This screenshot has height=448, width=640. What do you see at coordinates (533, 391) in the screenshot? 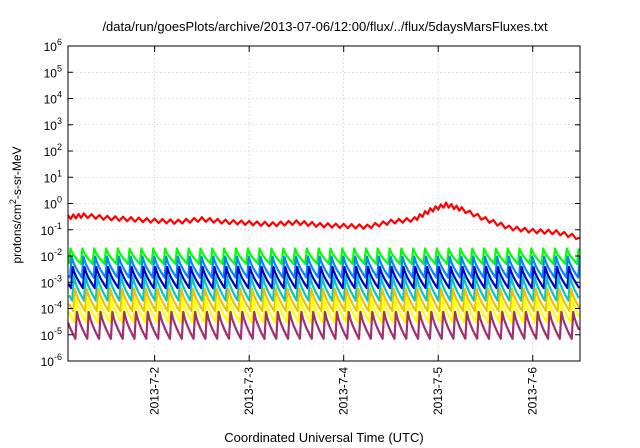
I see `x-tick-label: 2013-7-6` at bounding box center [533, 391].